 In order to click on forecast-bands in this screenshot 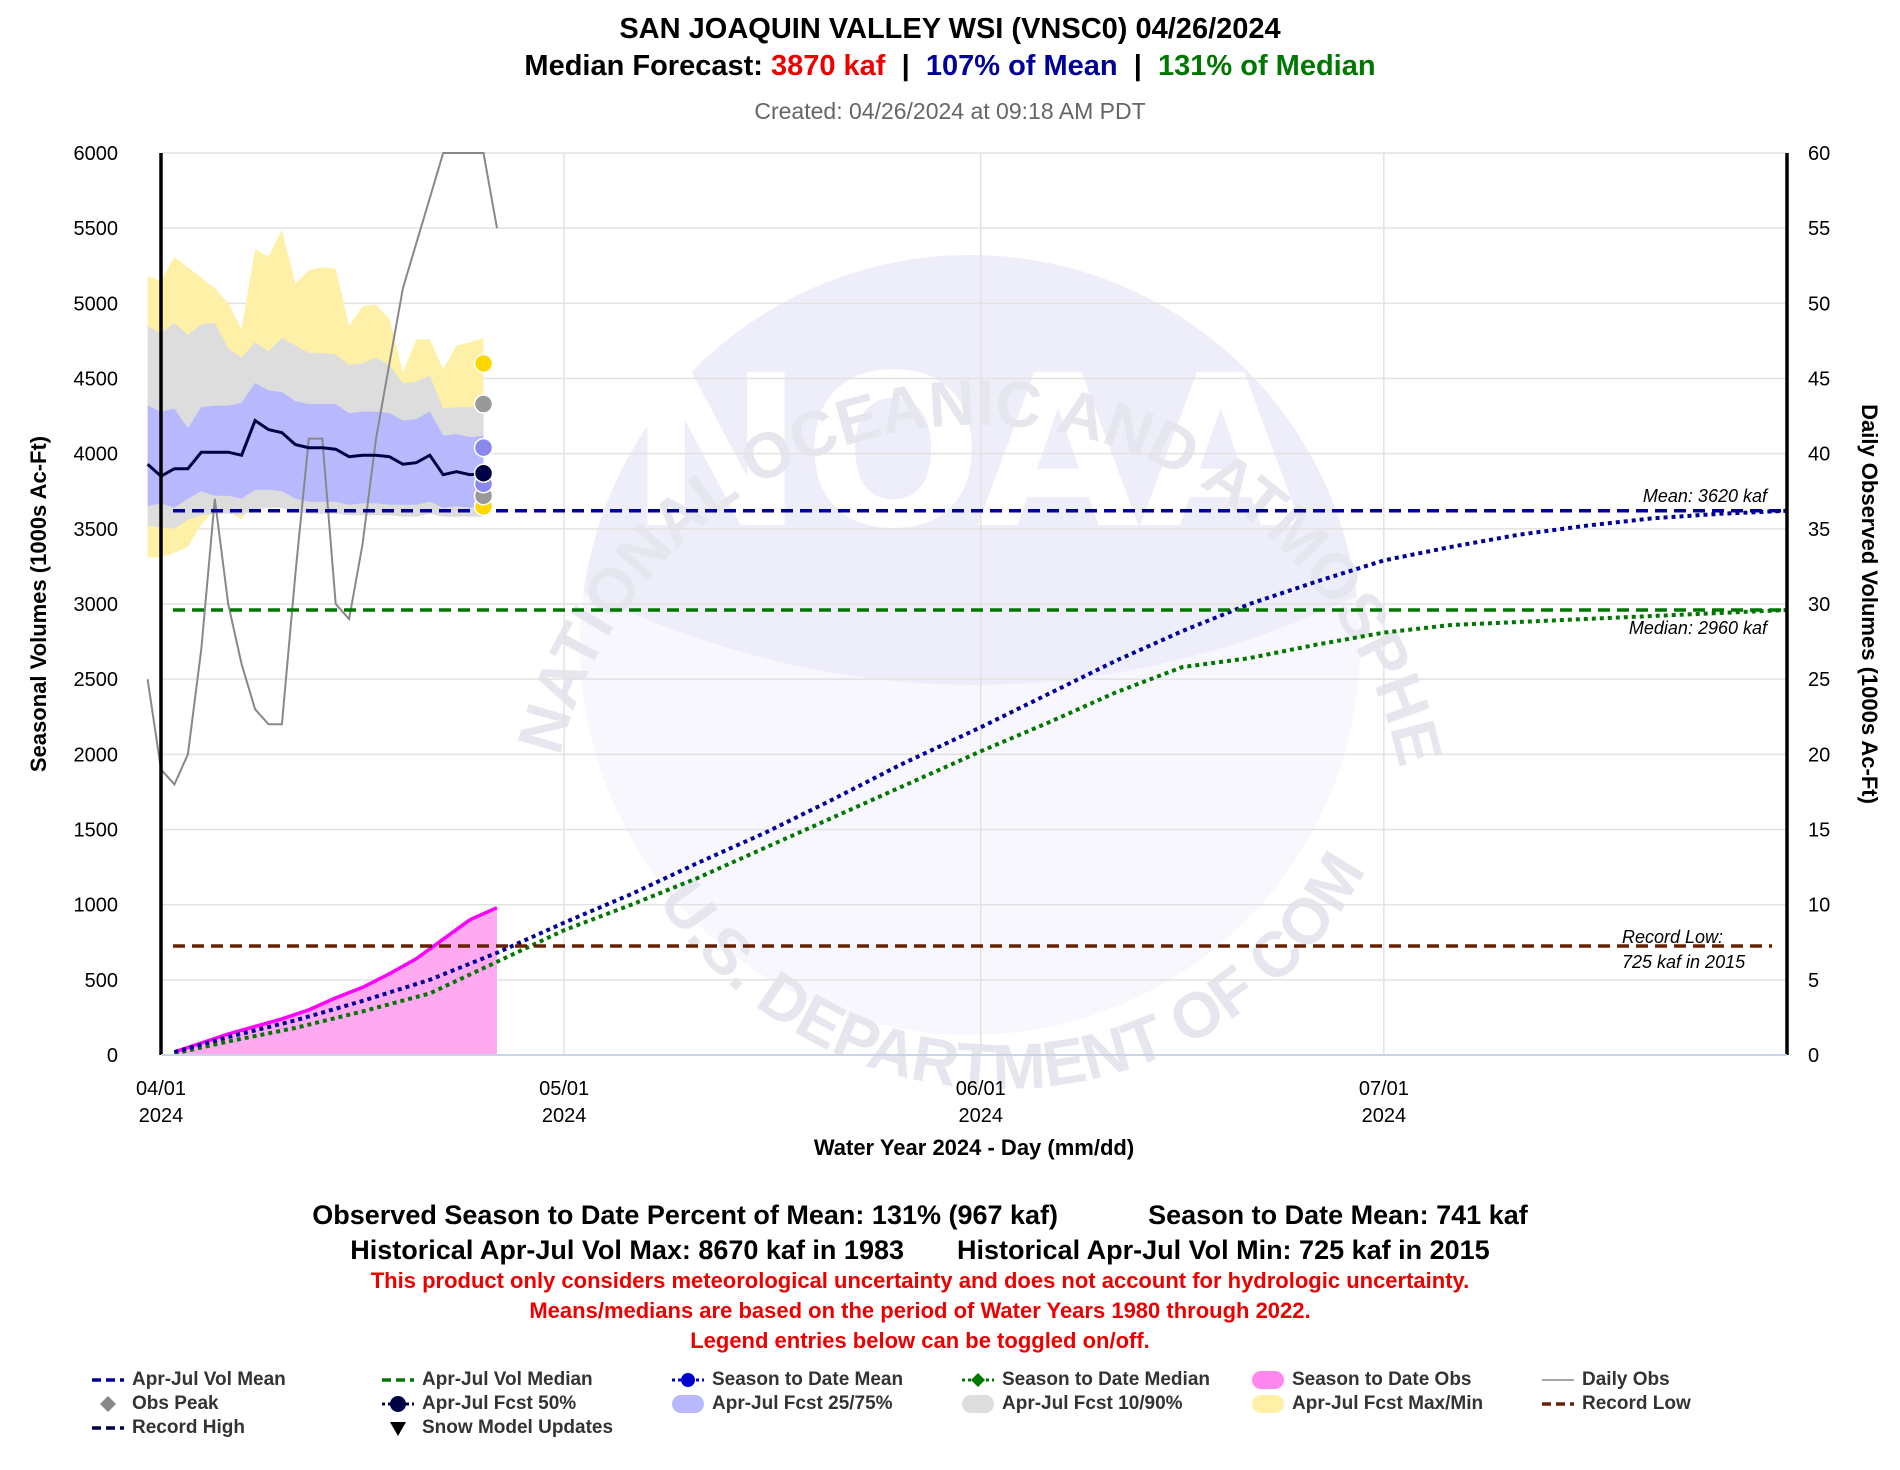, I will do `click(322, 642)`.